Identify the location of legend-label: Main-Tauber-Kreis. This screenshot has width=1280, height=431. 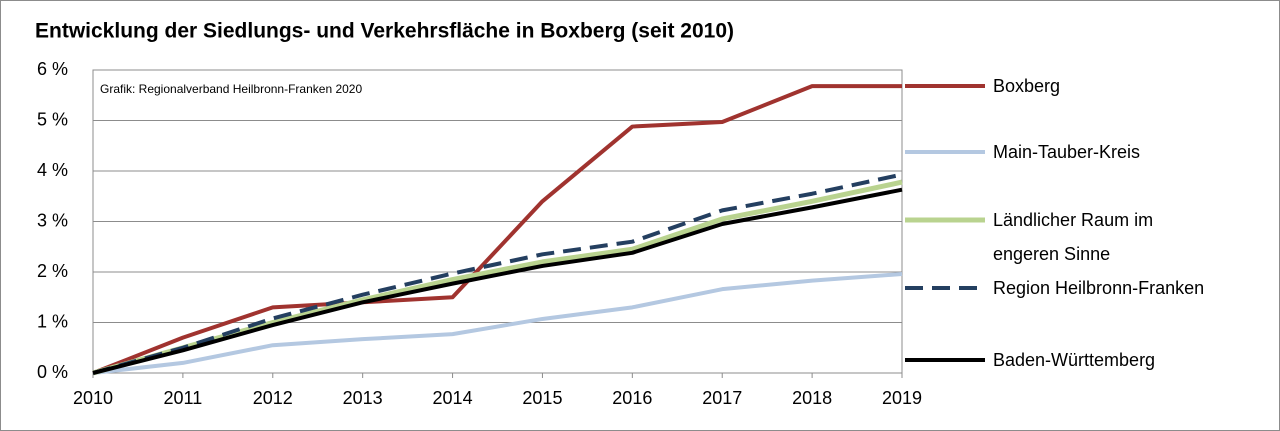
(1067, 152).